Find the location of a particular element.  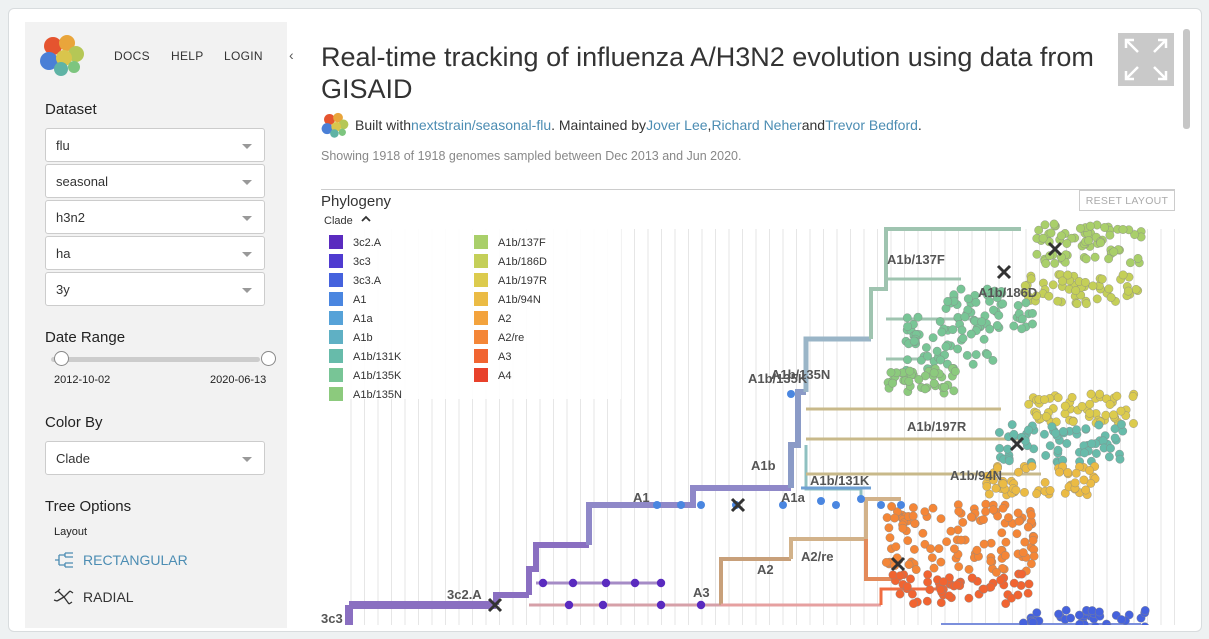

legend-title: Clade is located at coordinates (338, 221).